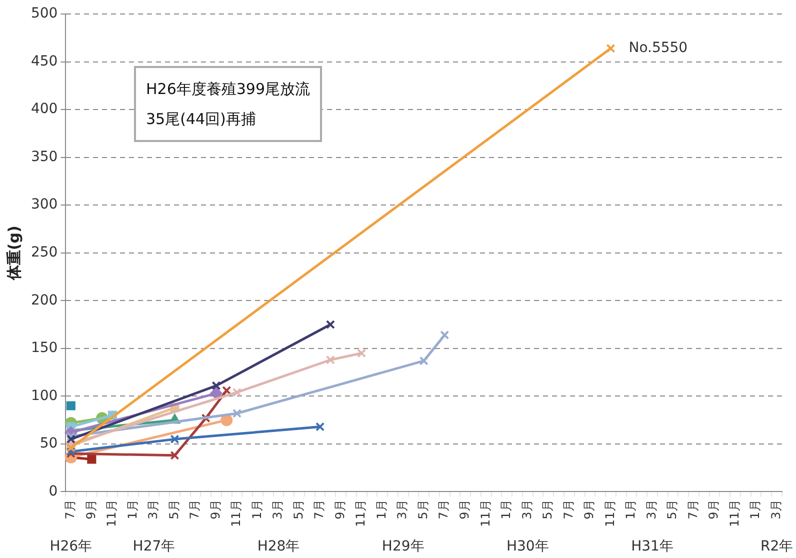  What do you see at coordinates (44, 61) in the screenshot?
I see `y-tick-label: 450` at bounding box center [44, 61].